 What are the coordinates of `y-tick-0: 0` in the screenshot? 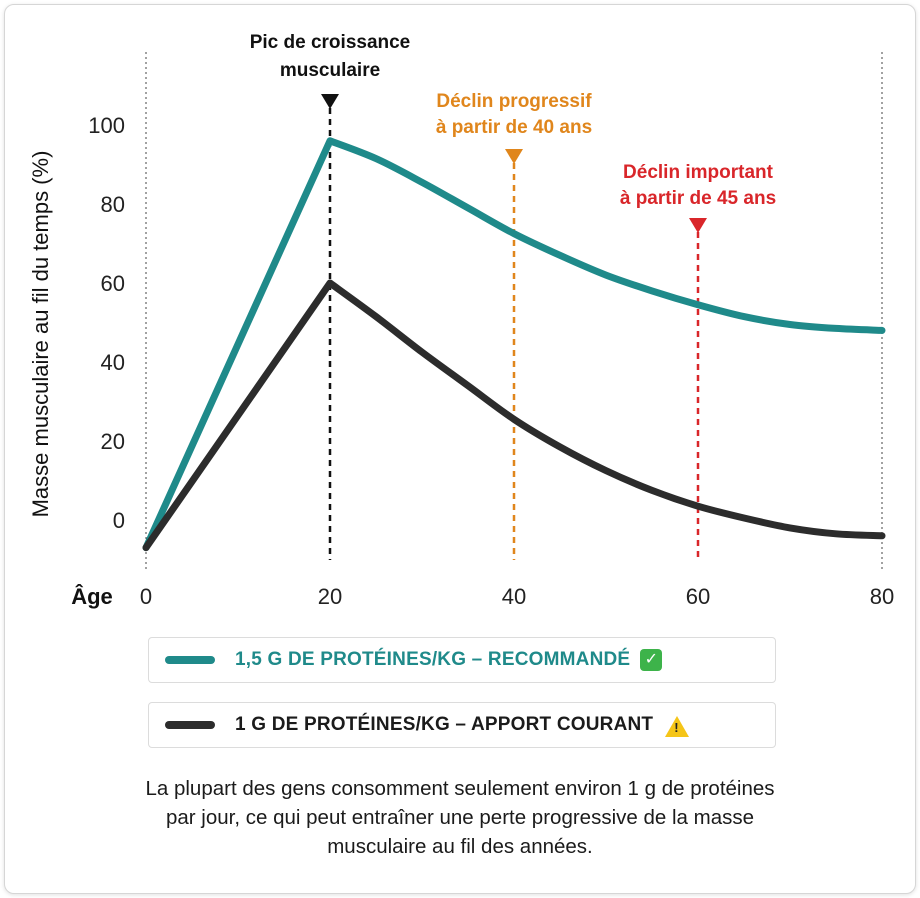 It's located at (119, 520).